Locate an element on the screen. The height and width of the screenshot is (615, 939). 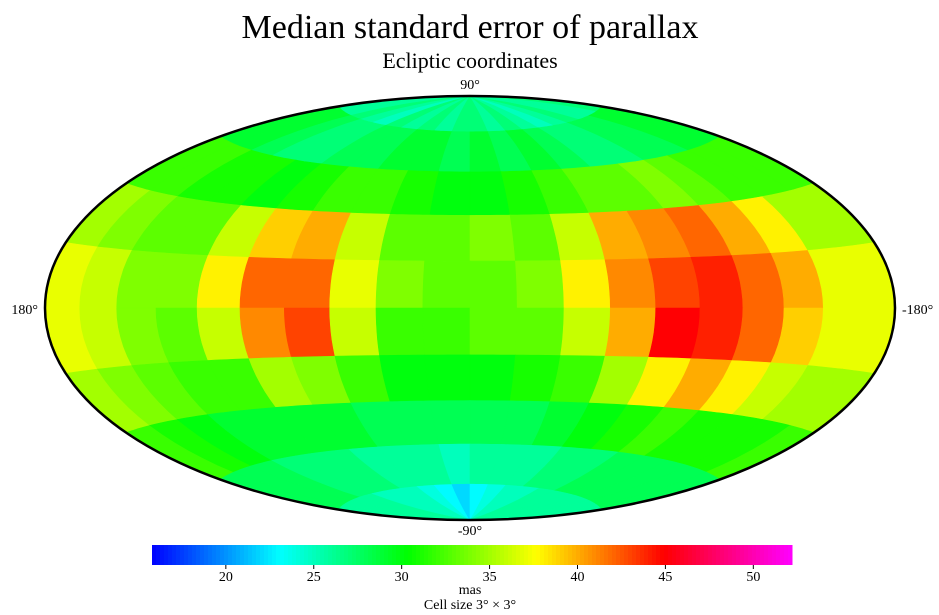
lat-label: 90° is located at coordinates (470, 85).